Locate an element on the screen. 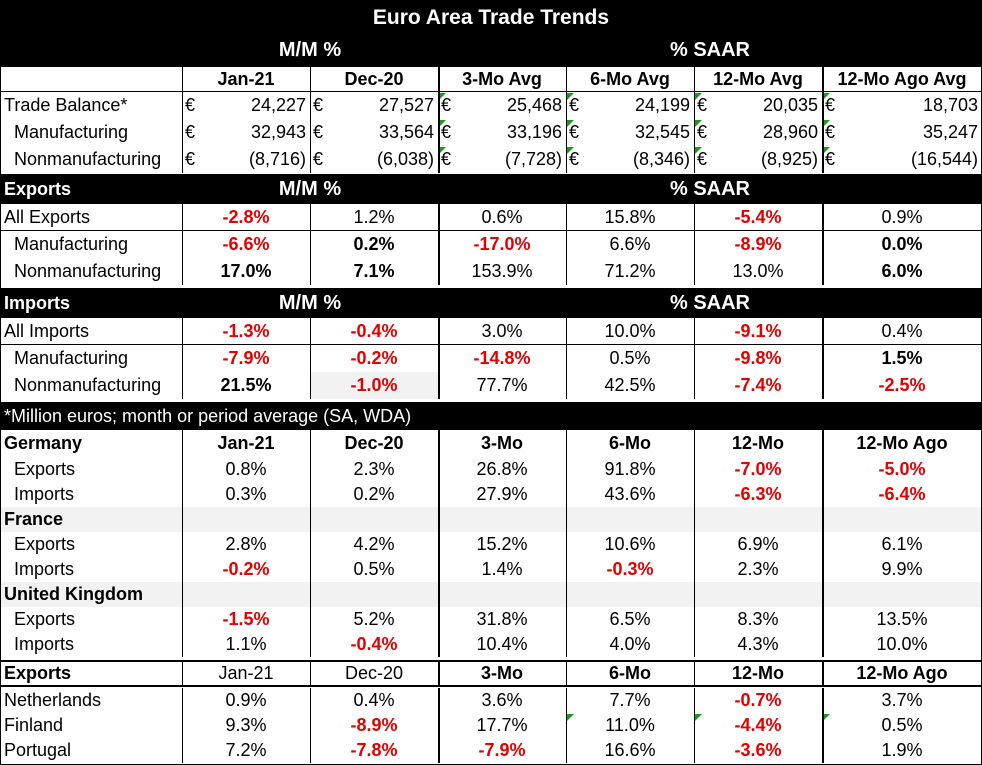 This screenshot has height=765, width=982. value-cell: 4.2% is located at coordinates (374, 544).